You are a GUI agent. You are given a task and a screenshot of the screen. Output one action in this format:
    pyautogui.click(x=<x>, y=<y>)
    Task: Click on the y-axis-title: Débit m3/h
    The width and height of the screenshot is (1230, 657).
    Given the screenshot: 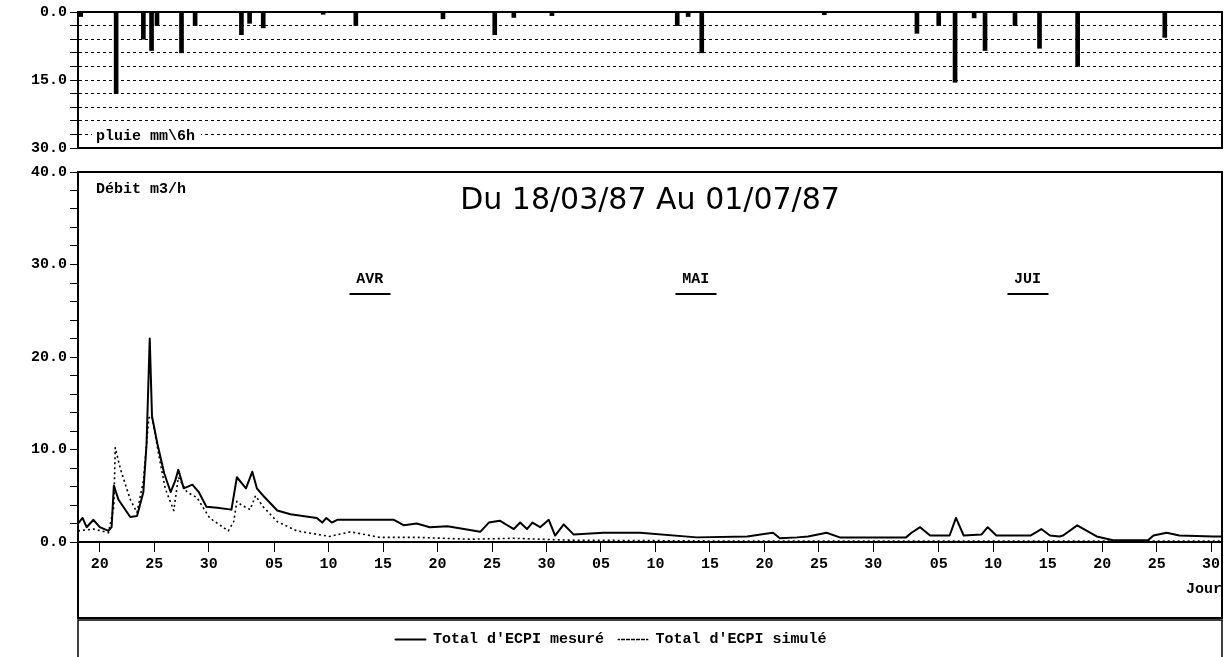 What is the action you would take?
    pyautogui.click(x=141, y=190)
    